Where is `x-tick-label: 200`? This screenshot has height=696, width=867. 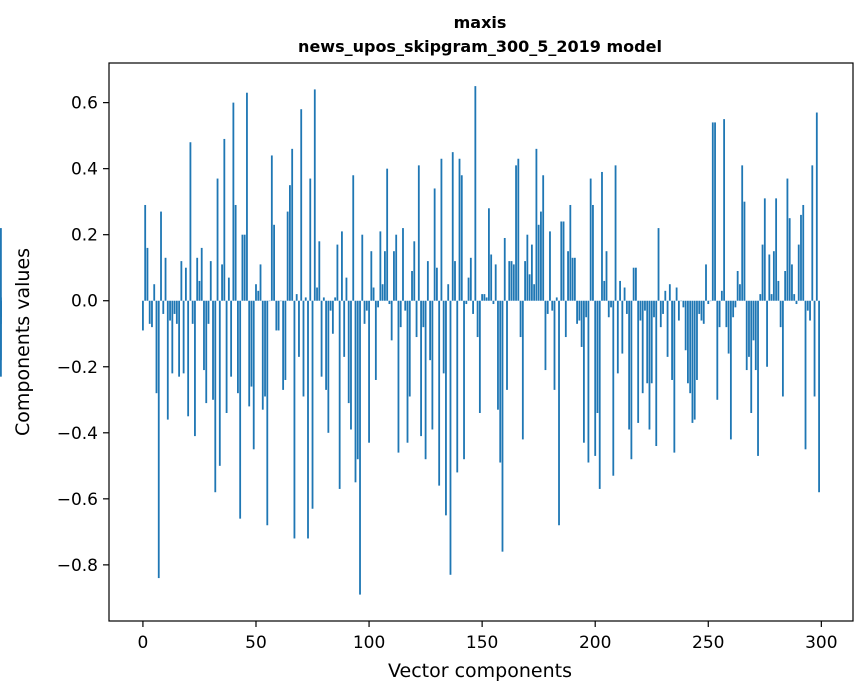
x-tick-label: 200 is located at coordinates (595, 643).